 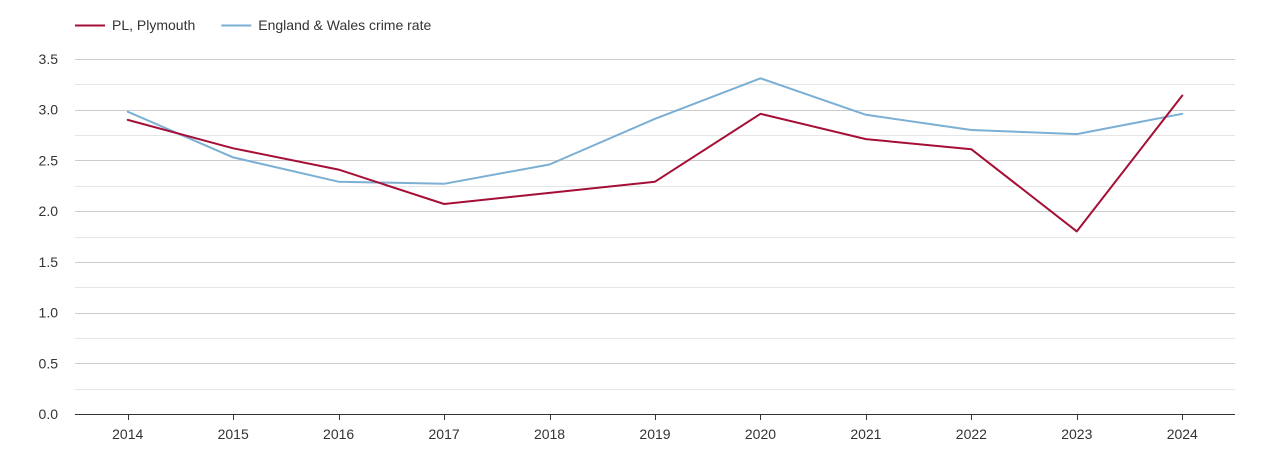 I want to click on y-tick-label: 0.0, so click(x=49, y=414).